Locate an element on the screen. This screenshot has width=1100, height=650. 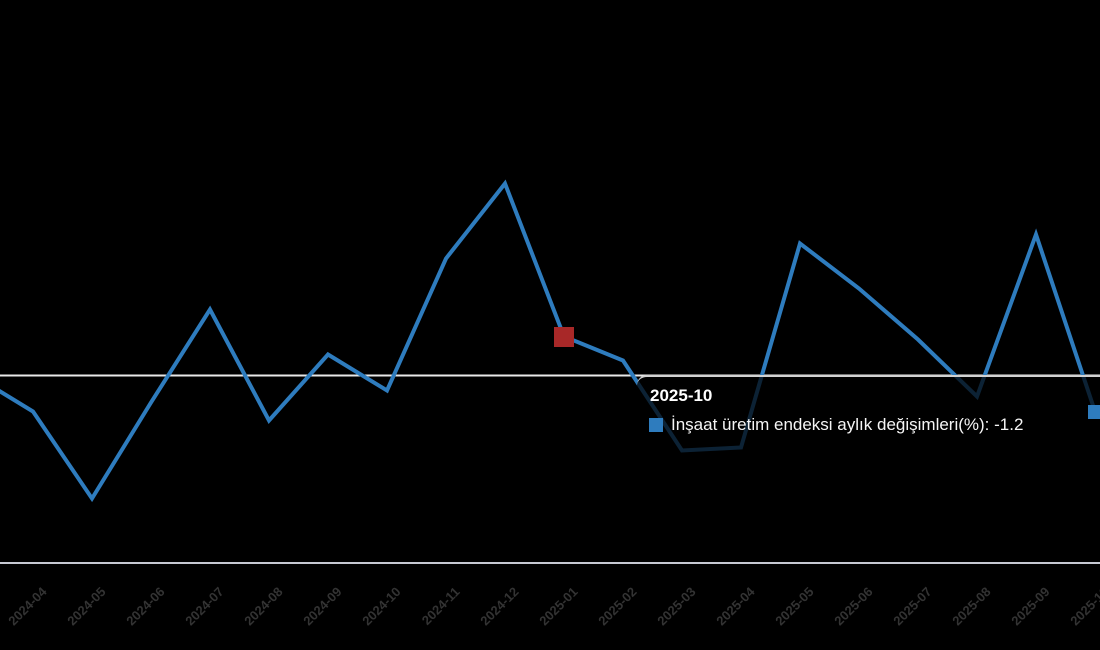
highlight-point-marker is located at coordinates (564, 336).